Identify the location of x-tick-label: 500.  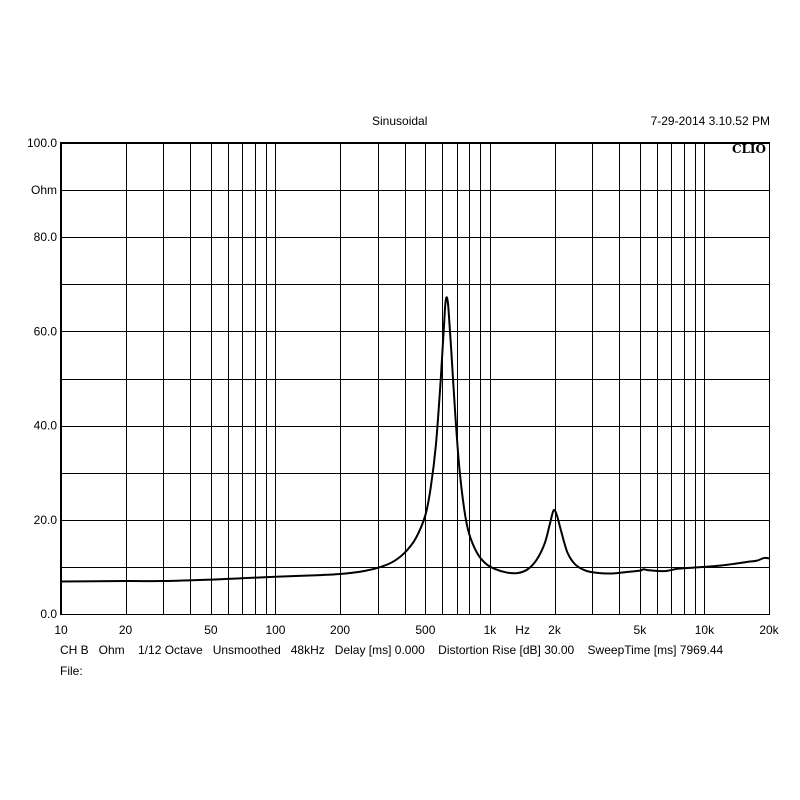
(425, 630).